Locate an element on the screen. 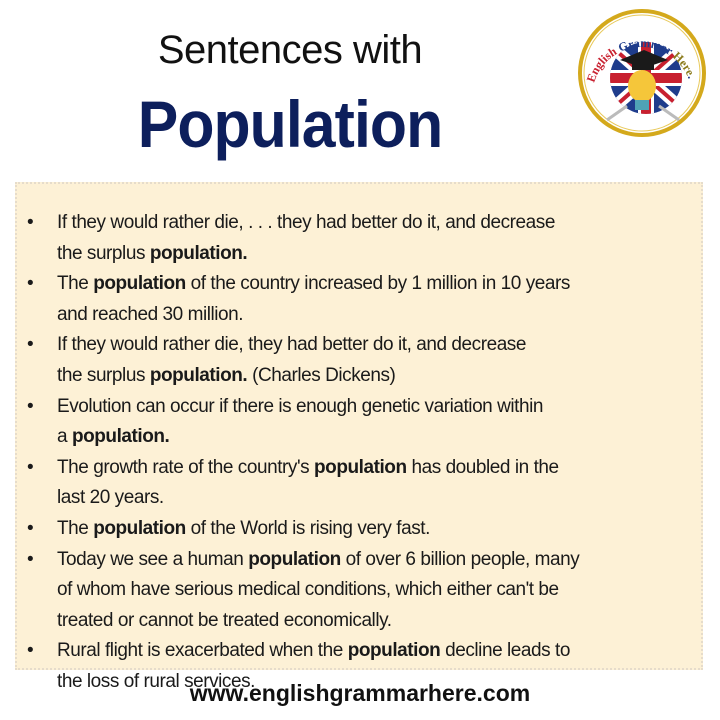 The height and width of the screenshot is (720, 720). title-line-1: Sentences with is located at coordinates (290, 50).